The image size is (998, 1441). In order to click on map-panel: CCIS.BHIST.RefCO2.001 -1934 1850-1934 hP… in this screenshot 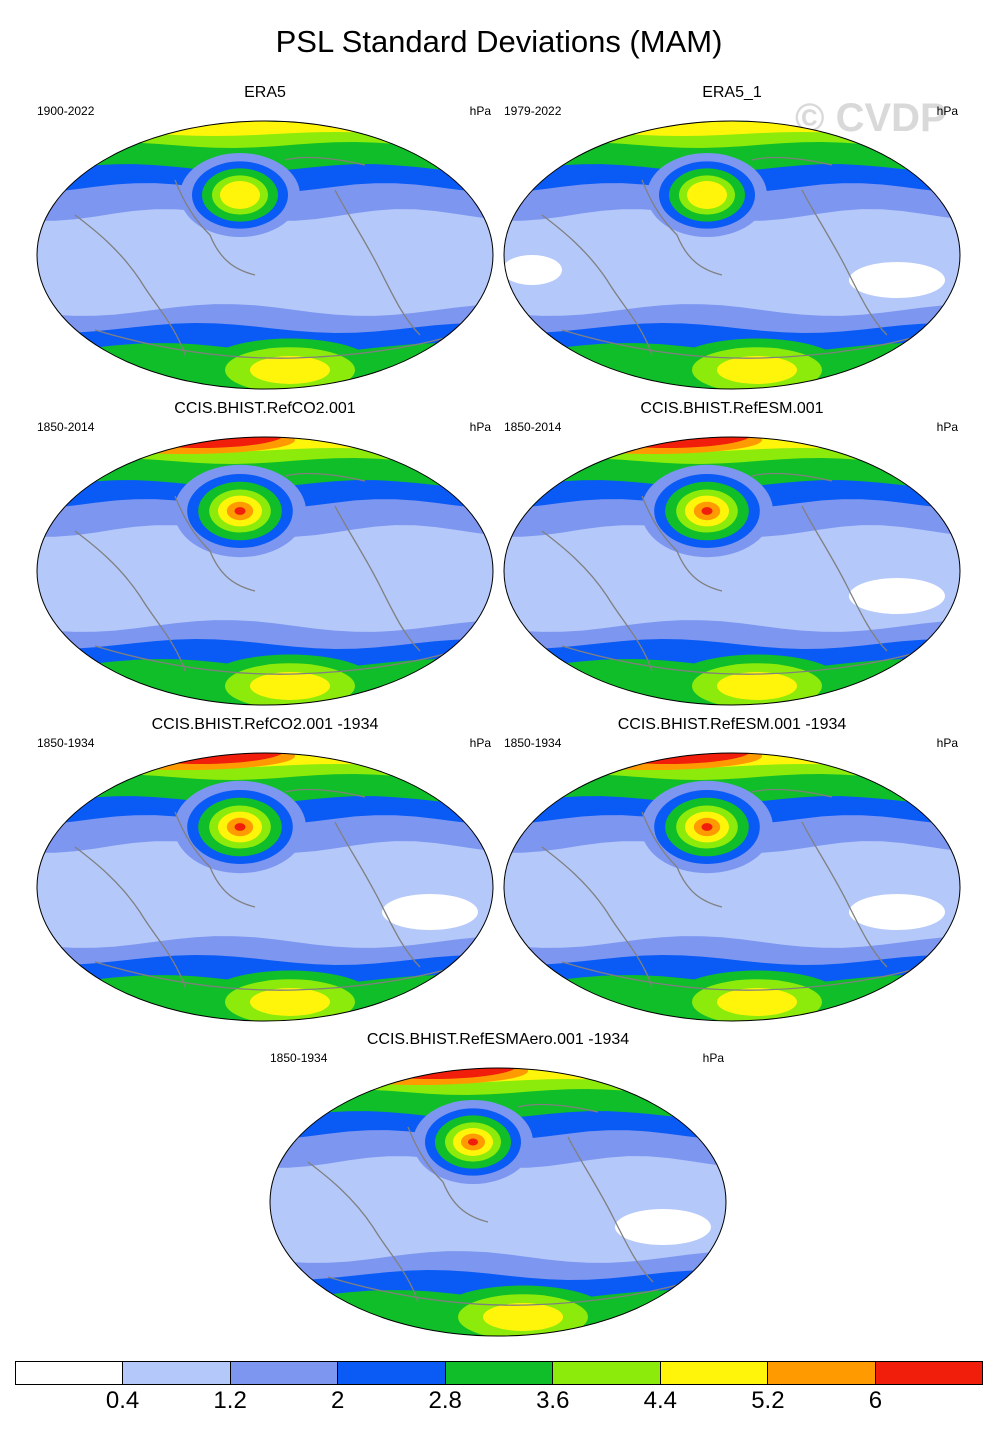, I will do `click(265, 869)`.